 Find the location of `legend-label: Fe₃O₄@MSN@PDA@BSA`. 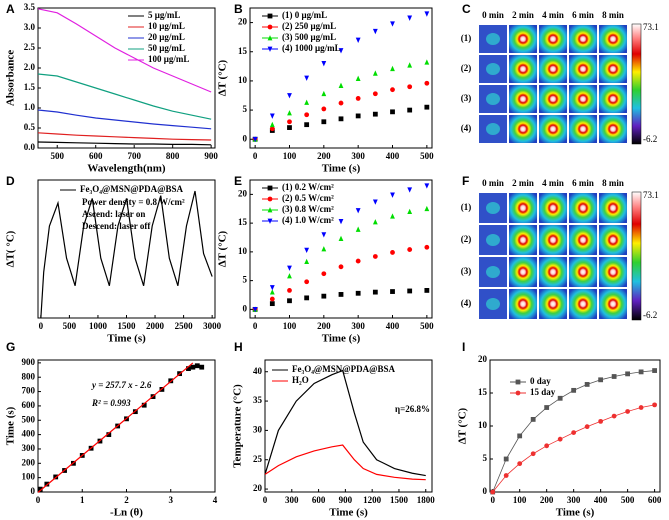

legend-label: Fe₃O₄@MSN@PDA@BSA is located at coordinates (344, 369).